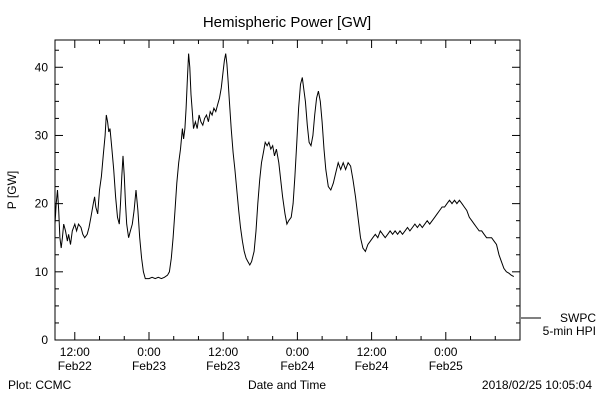 The width and height of the screenshot is (600, 400). I want to click on x-tick-date: Feb22, so click(75, 366).